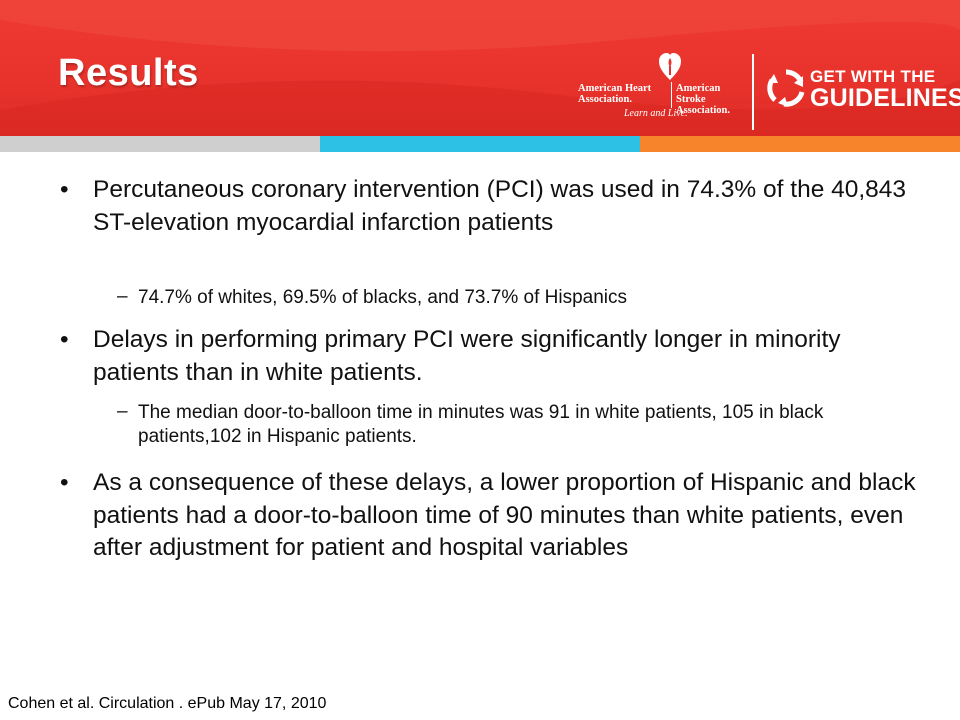 The image size is (960, 720). Describe the element at coordinates (800, 144) in the screenshot. I see `color-bar-orange` at that location.